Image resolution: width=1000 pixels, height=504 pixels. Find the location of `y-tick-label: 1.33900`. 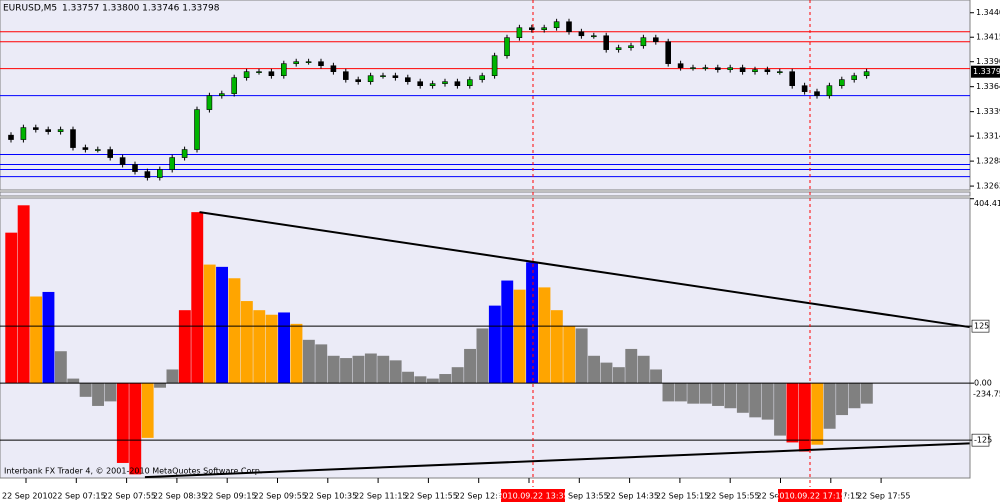

y-tick-label: 1.33900 is located at coordinates (988, 61).